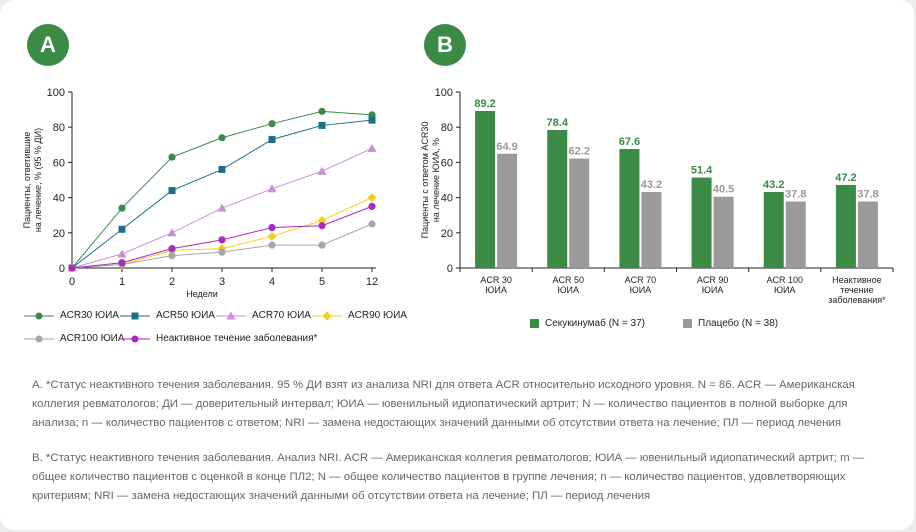  I want to click on legend-acr30-label: ACR30 ЮИА, so click(89, 315).